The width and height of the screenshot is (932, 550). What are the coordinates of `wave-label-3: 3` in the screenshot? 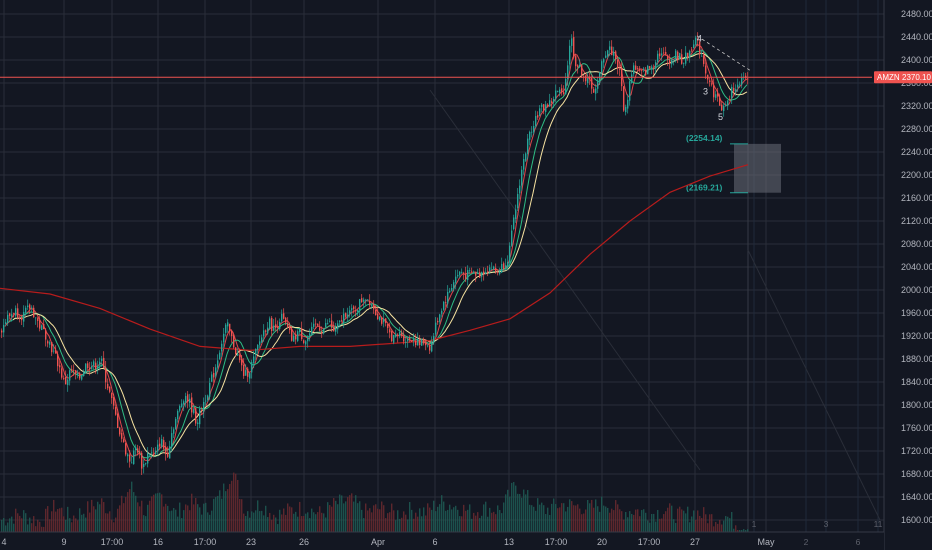 It's located at (705, 92).